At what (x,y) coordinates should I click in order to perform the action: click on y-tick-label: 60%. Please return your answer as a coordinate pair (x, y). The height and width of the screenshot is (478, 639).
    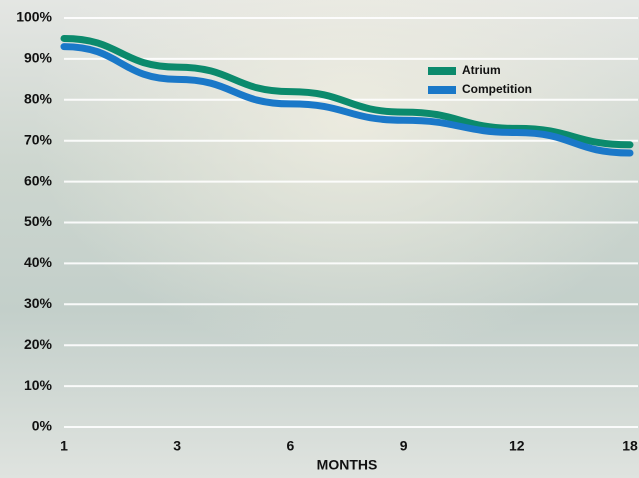
    Looking at the image, I should click on (38, 180).